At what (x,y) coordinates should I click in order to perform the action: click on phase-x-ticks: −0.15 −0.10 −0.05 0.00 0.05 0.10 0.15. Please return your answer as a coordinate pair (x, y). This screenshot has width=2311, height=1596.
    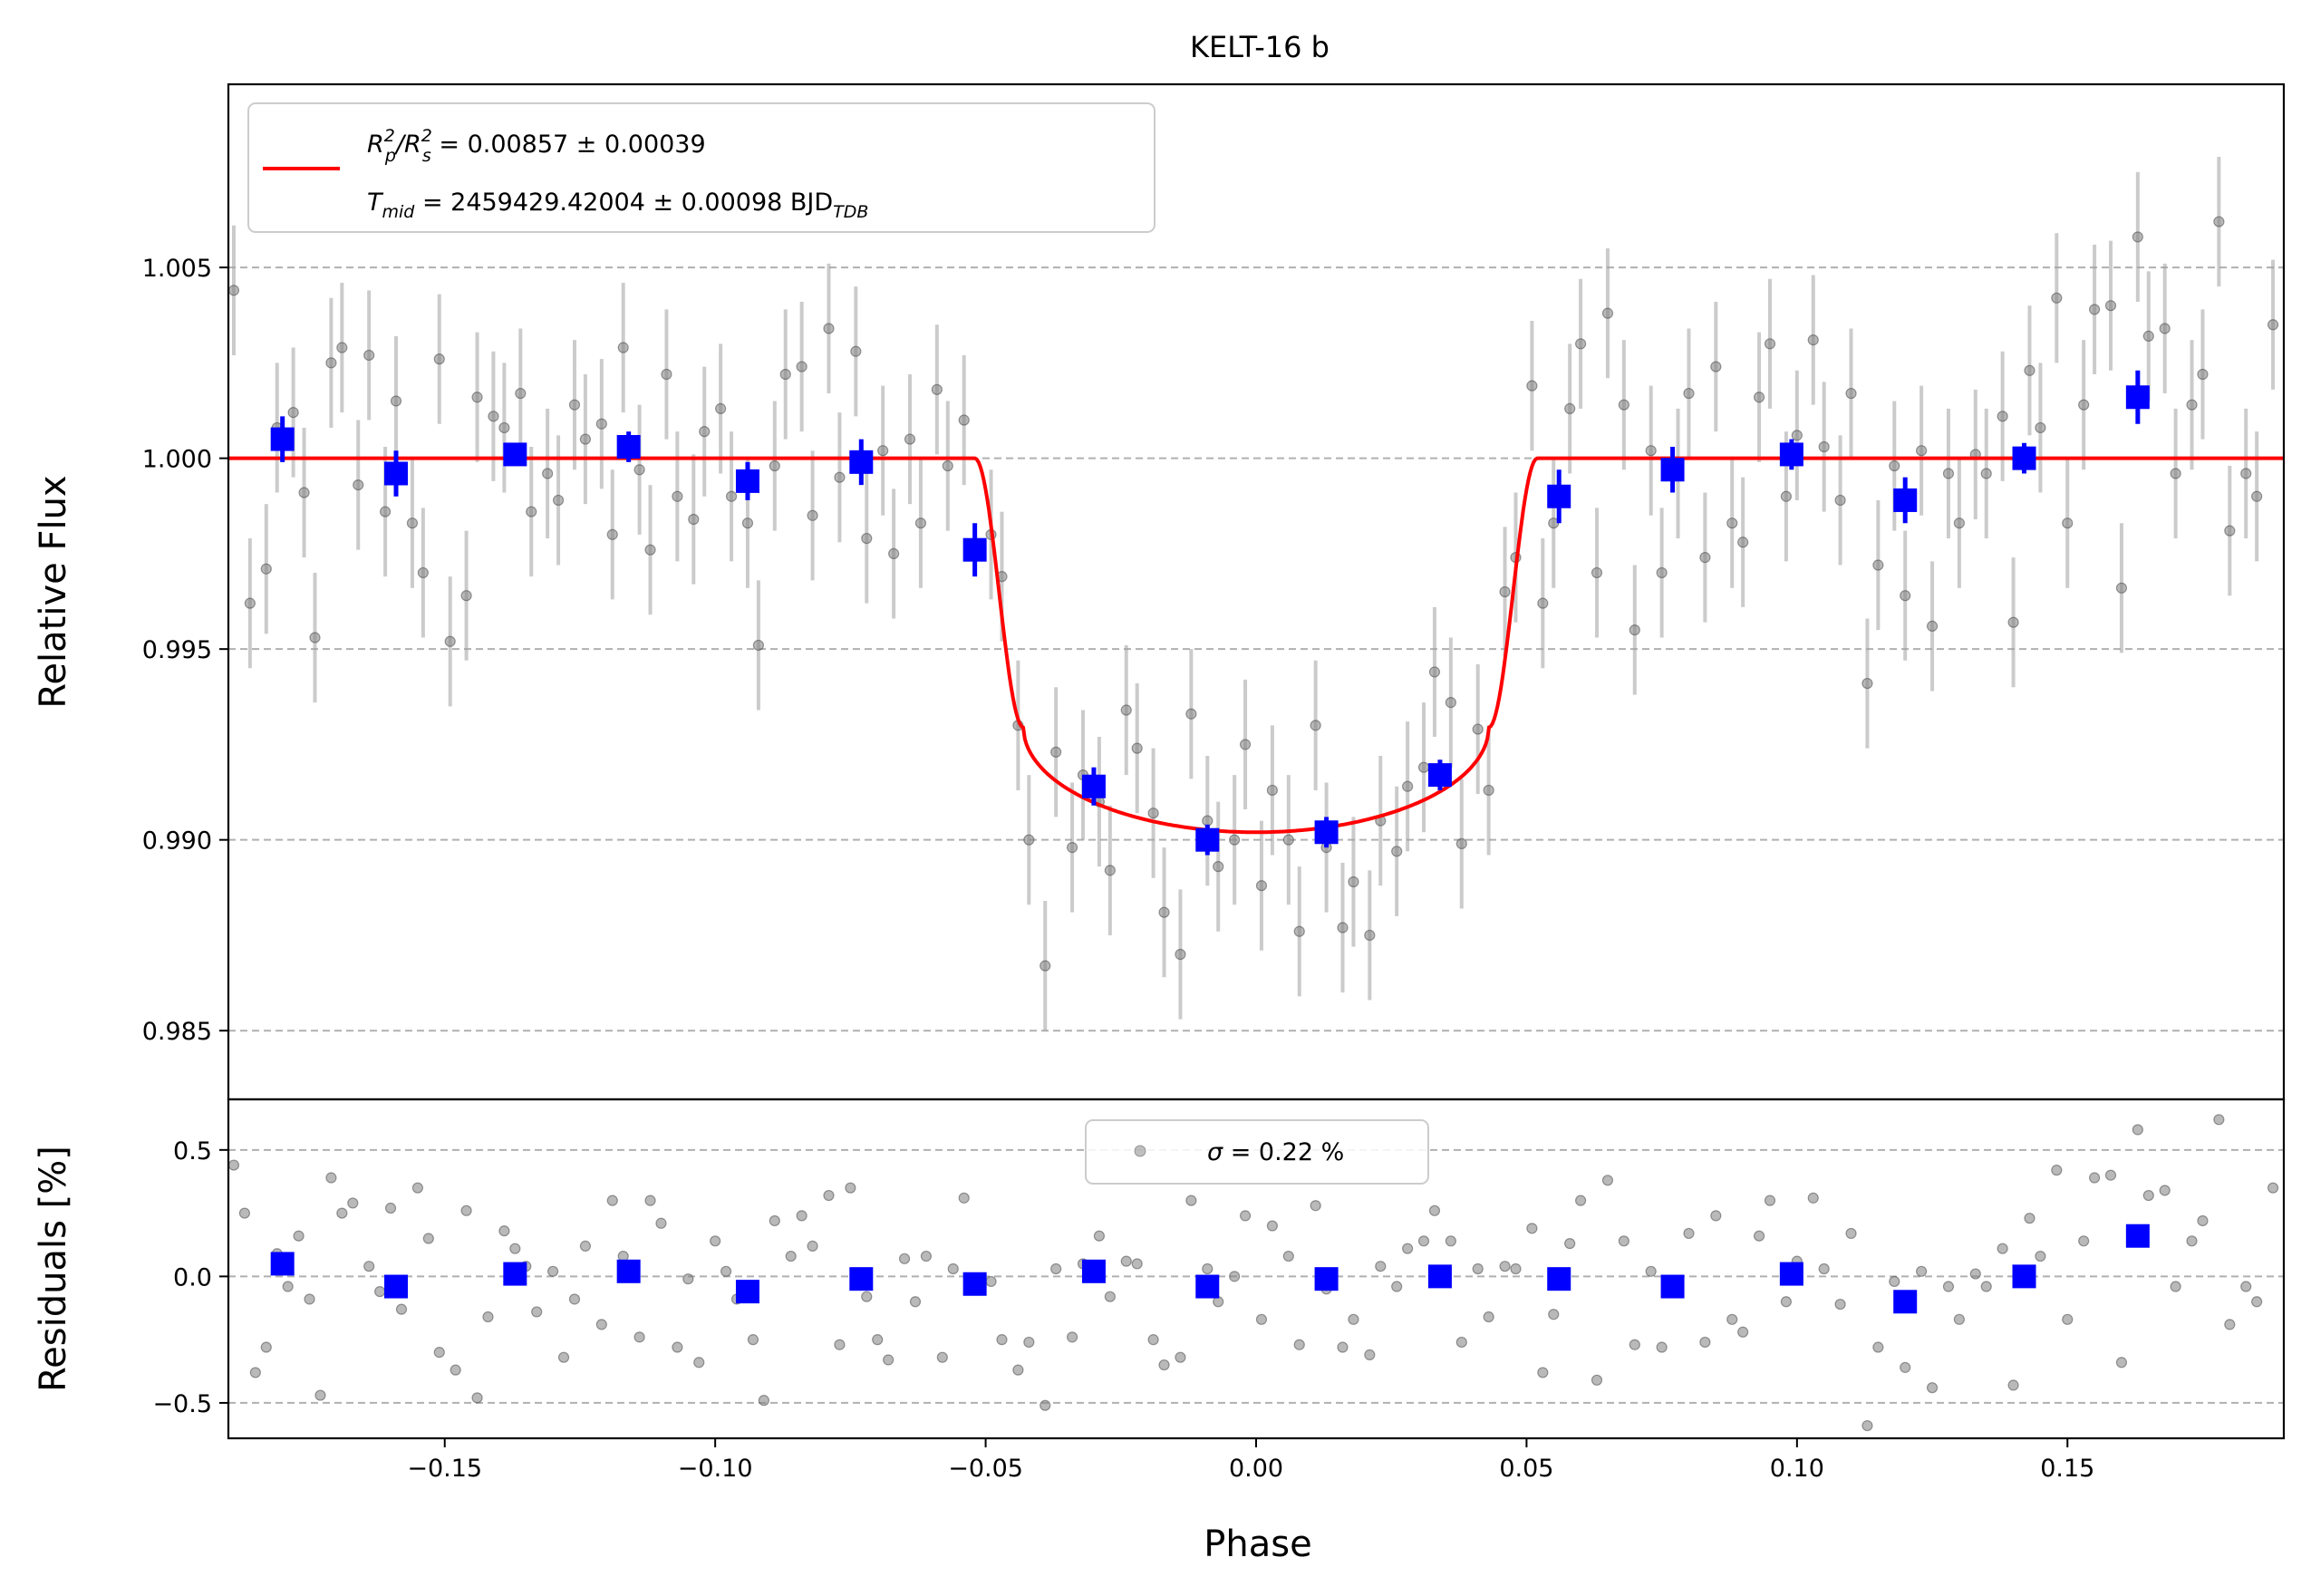
    Looking at the image, I should click on (1251, 1460).